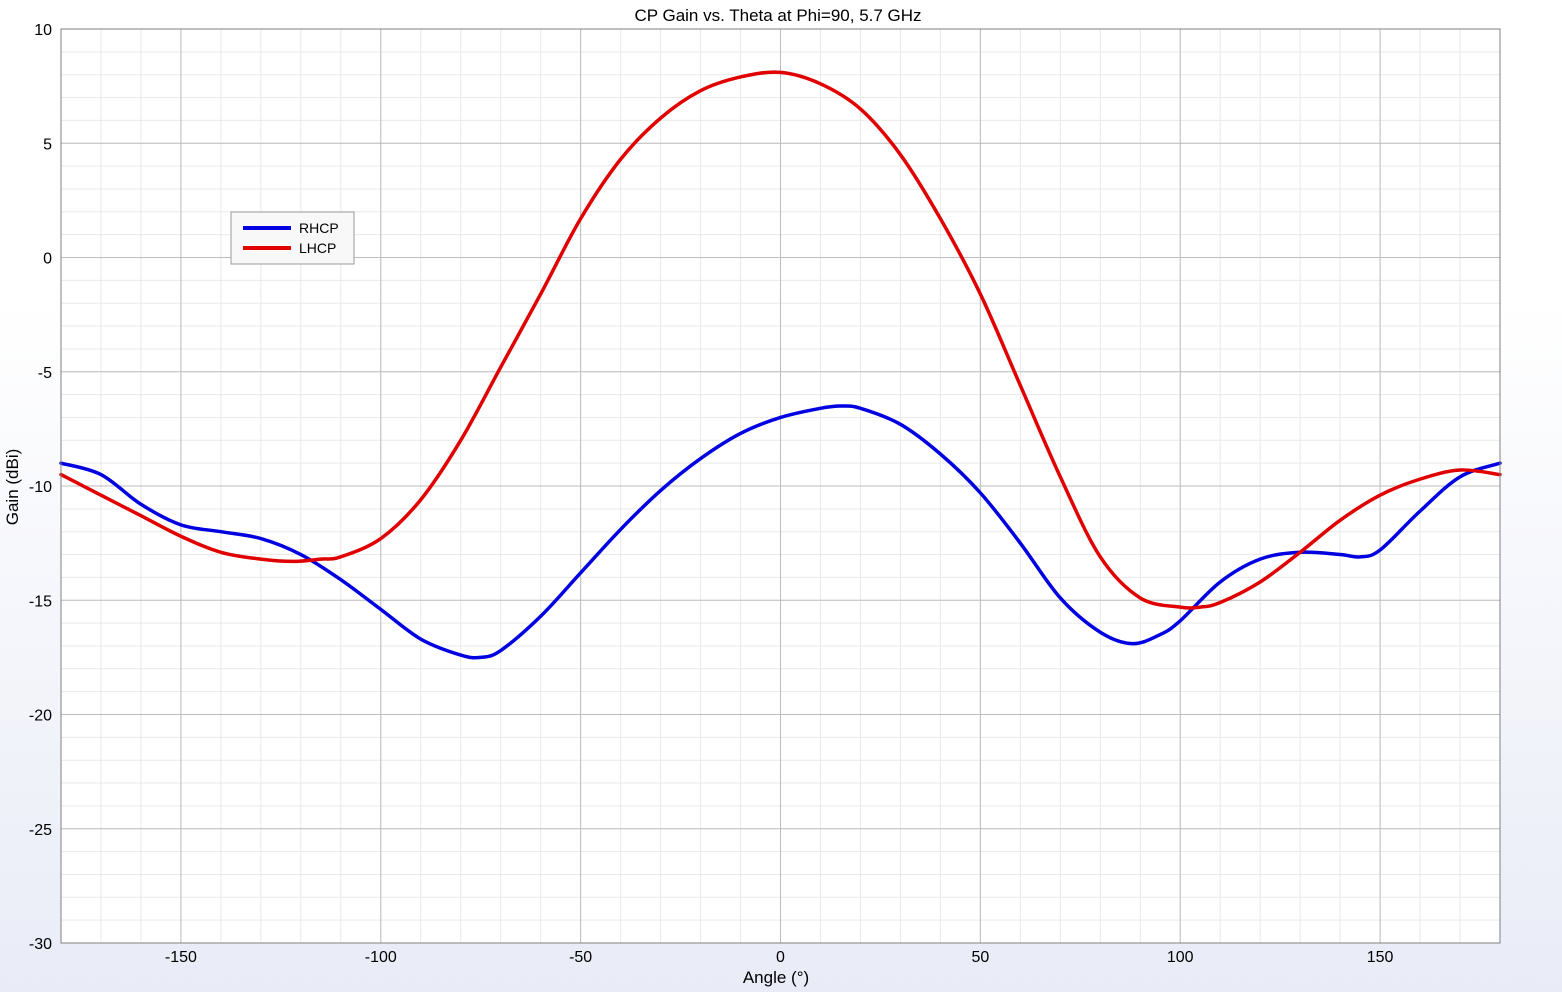 This screenshot has height=997, width=1562. What do you see at coordinates (381, 957) in the screenshot?
I see `x-tick-label: -100` at bounding box center [381, 957].